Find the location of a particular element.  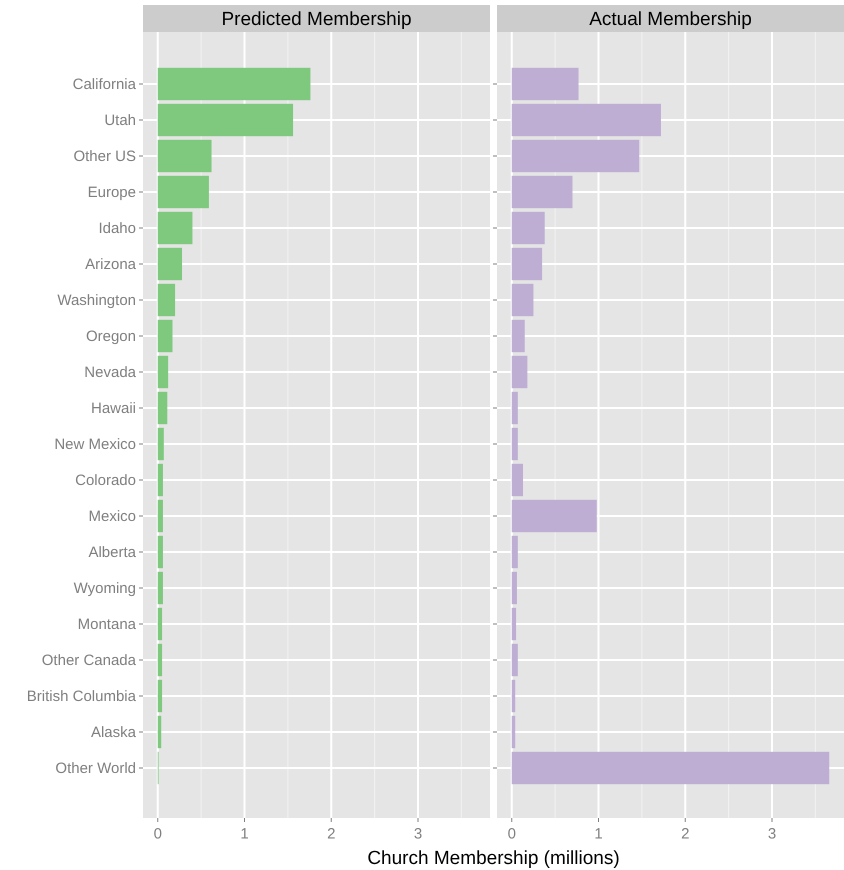

y-tick-label: Montana is located at coordinates (107, 624).